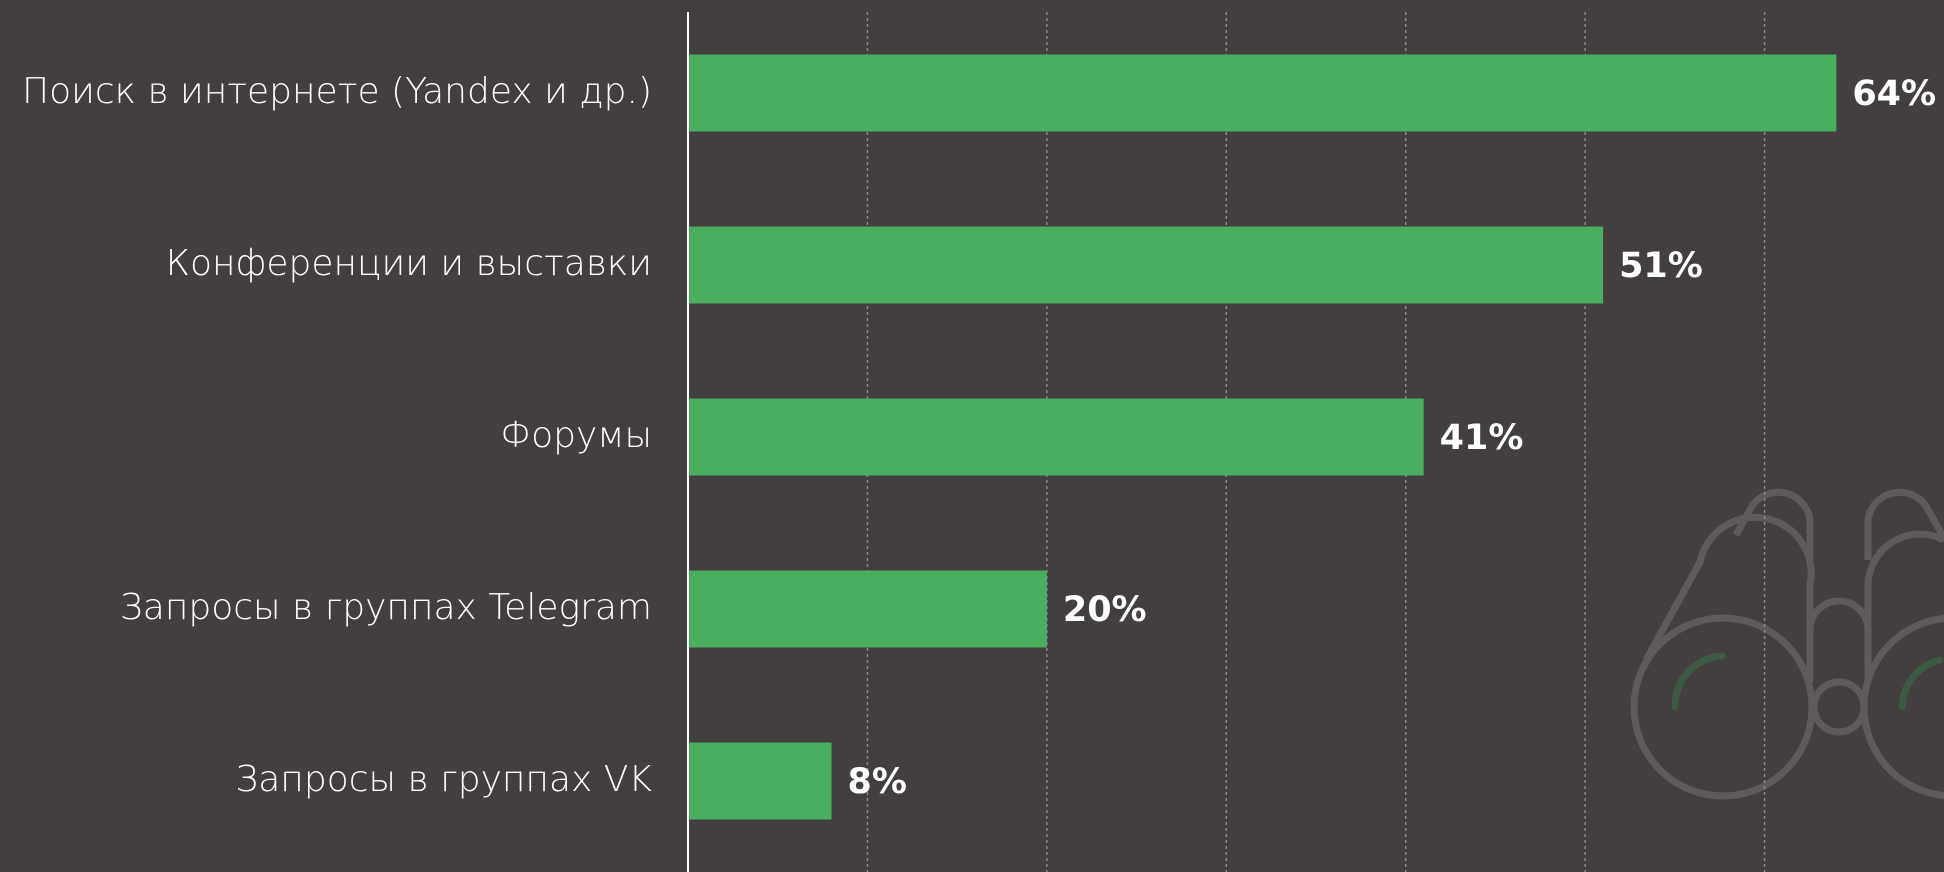 The image size is (1944, 872). Describe the element at coordinates (1787, 644) in the screenshot. I see `binoculars-icon` at that location.